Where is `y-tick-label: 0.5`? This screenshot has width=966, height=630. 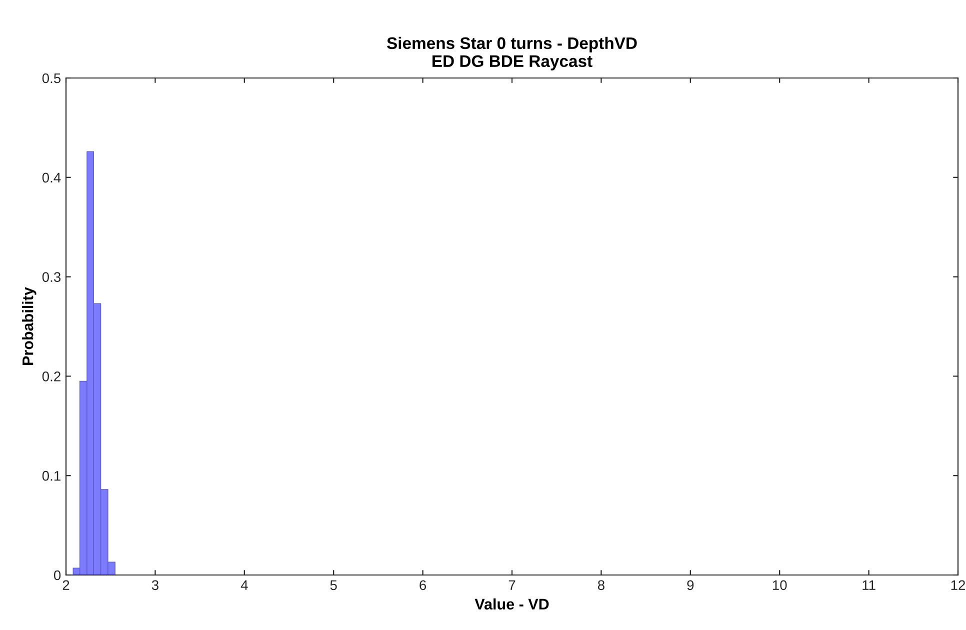
y-tick-label: 0.5 is located at coordinates (51, 78).